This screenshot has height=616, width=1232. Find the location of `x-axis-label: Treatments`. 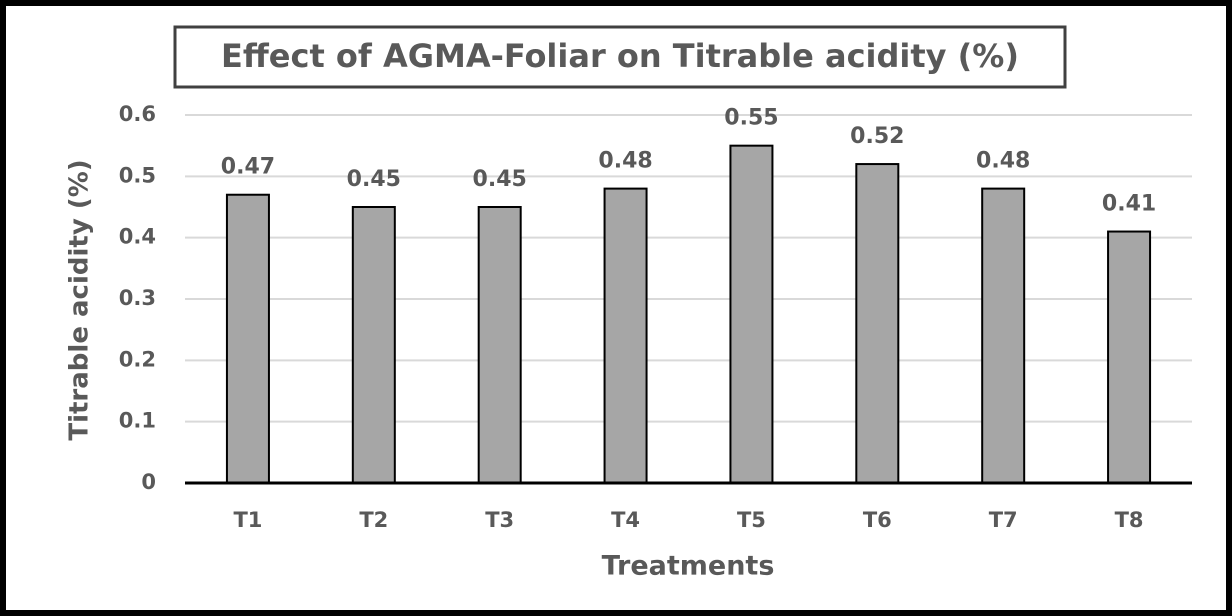

x-axis-label: Treatments is located at coordinates (688, 566).